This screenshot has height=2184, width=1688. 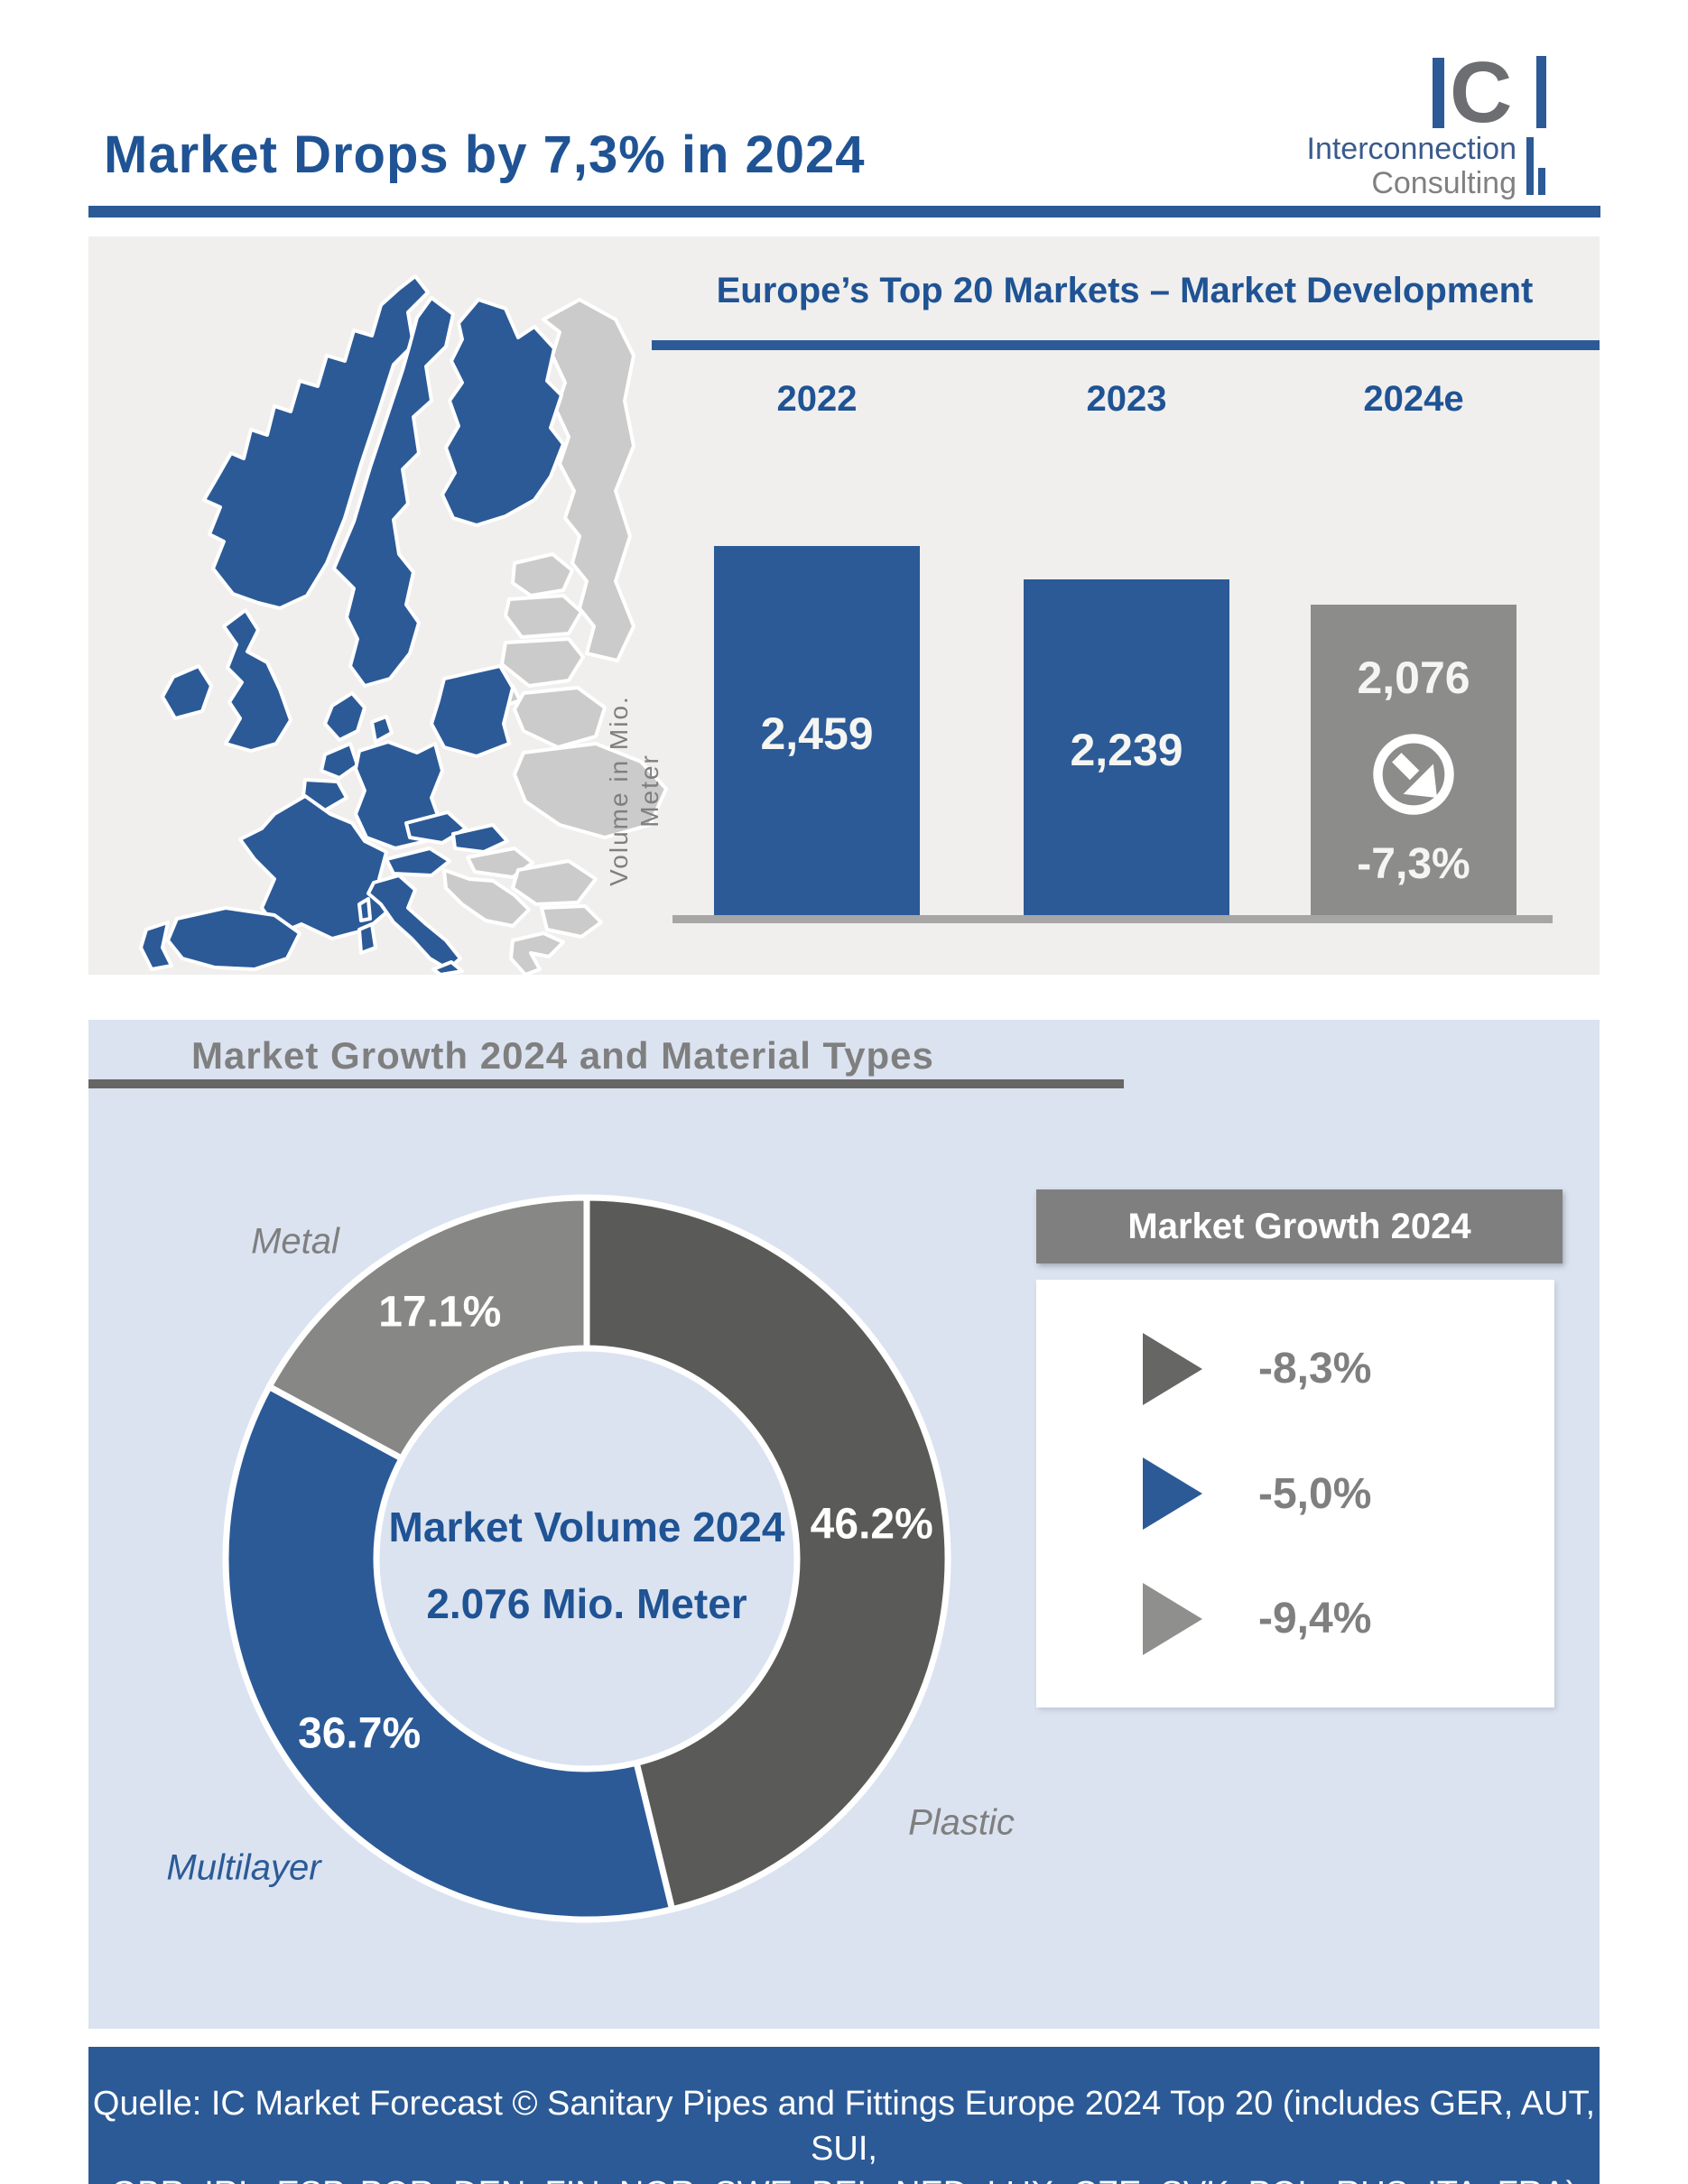 I want to click on section-title-underline, so click(x=606, y=1083).